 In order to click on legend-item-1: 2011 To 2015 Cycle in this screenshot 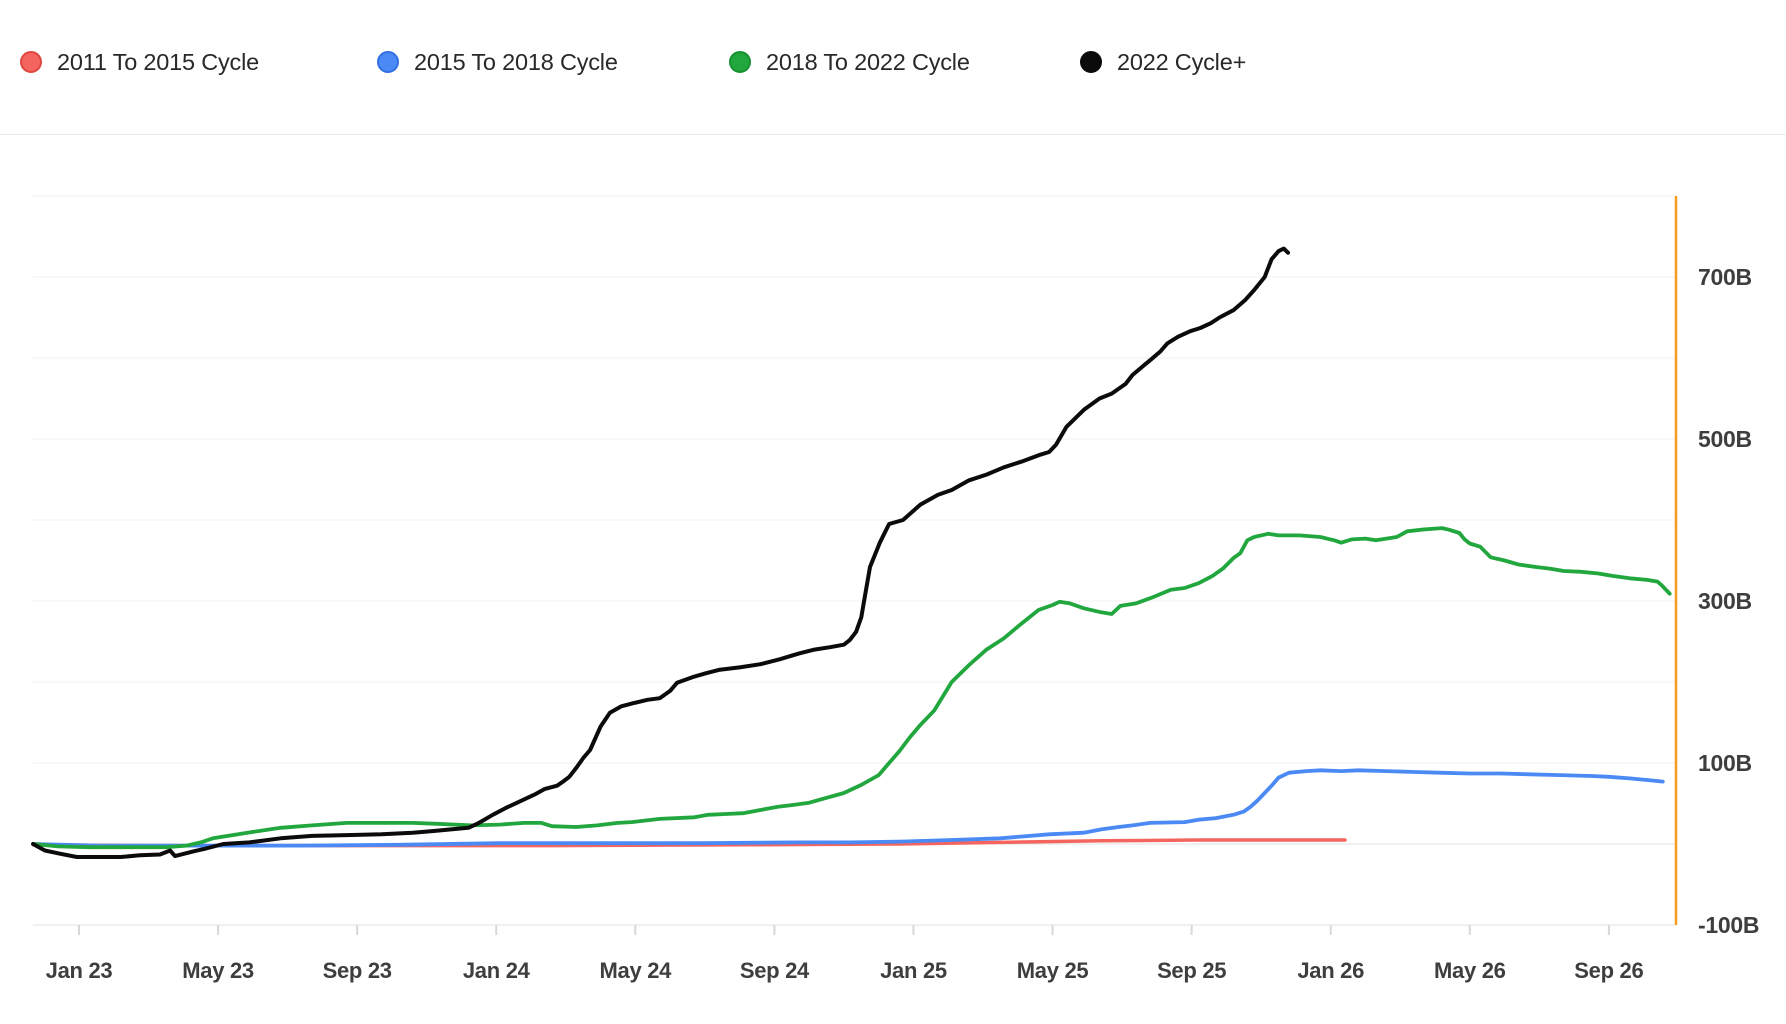, I will do `click(139, 62)`.